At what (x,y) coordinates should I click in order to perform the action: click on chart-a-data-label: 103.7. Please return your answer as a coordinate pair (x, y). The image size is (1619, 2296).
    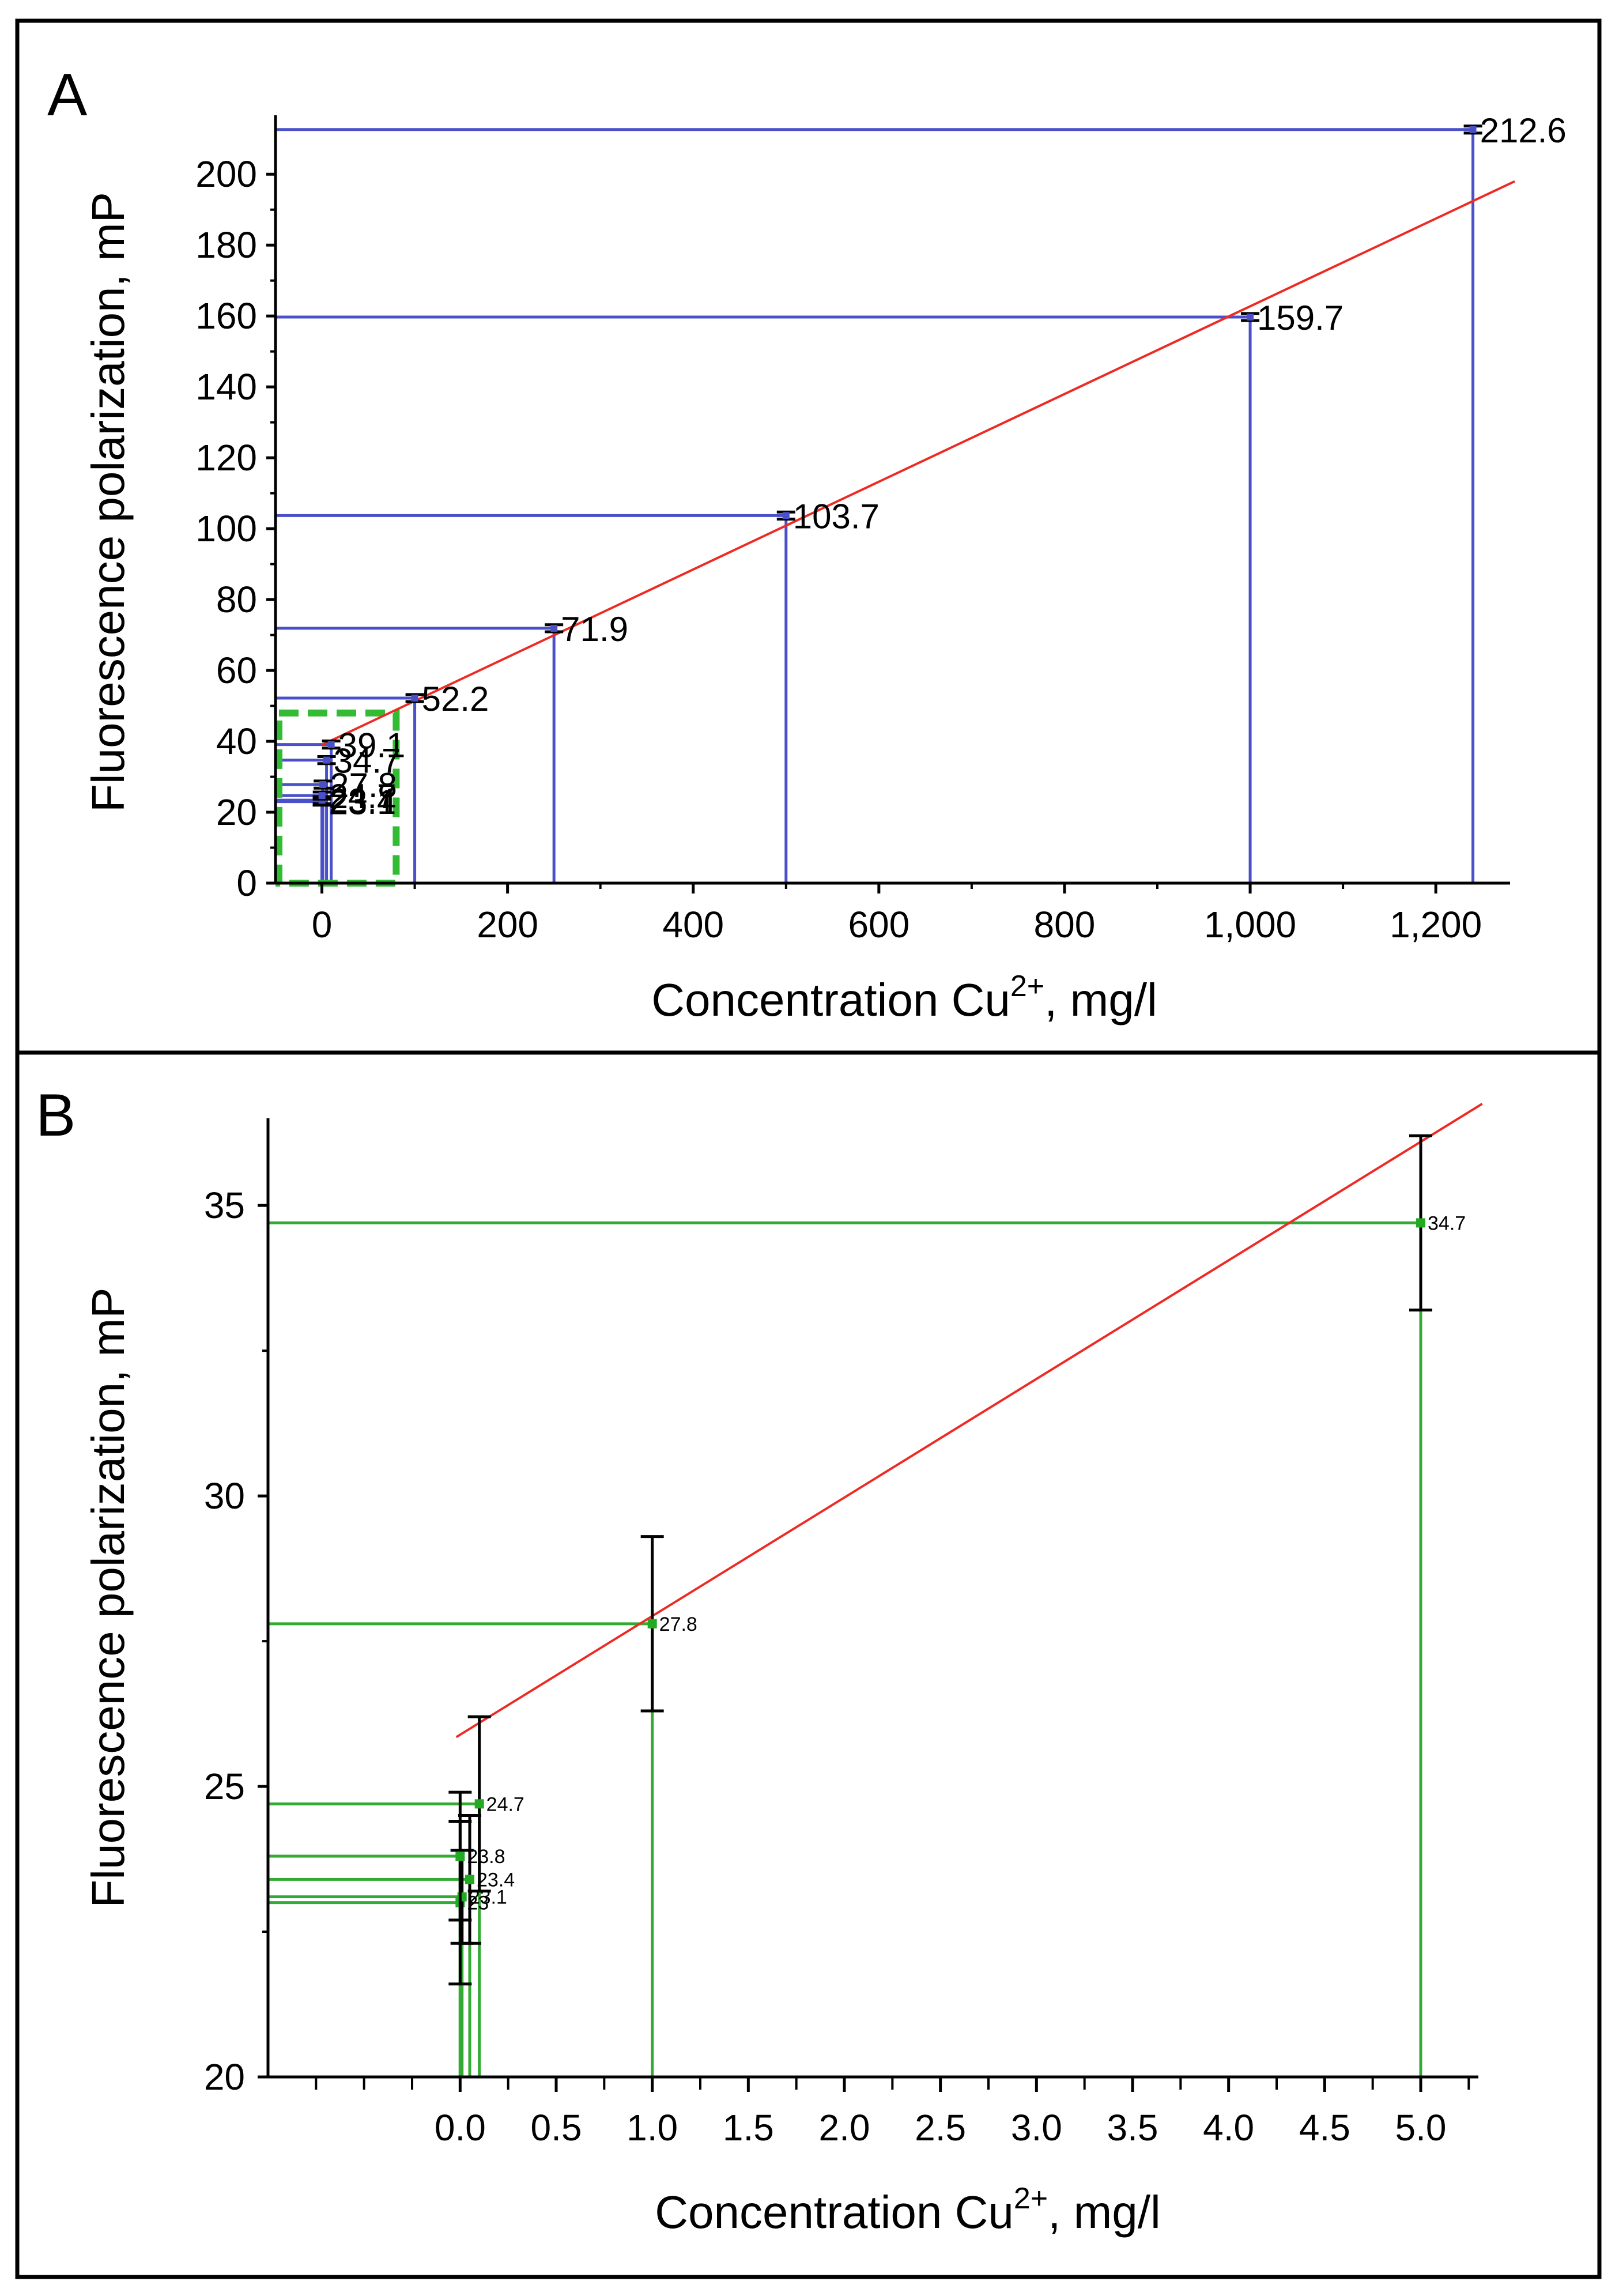
    Looking at the image, I should click on (836, 516).